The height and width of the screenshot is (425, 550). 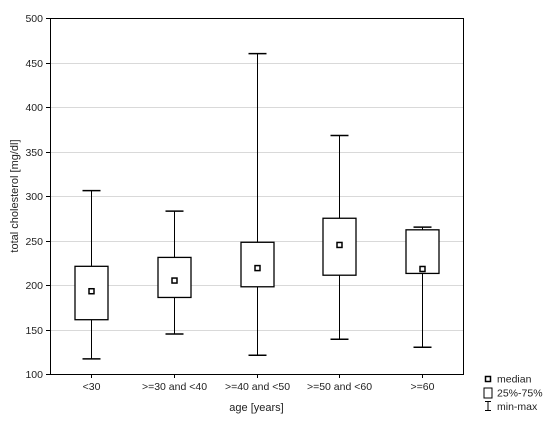 What do you see at coordinates (517, 407) in the screenshot?
I see `legend-whisker-label: min-max` at bounding box center [517, 407].